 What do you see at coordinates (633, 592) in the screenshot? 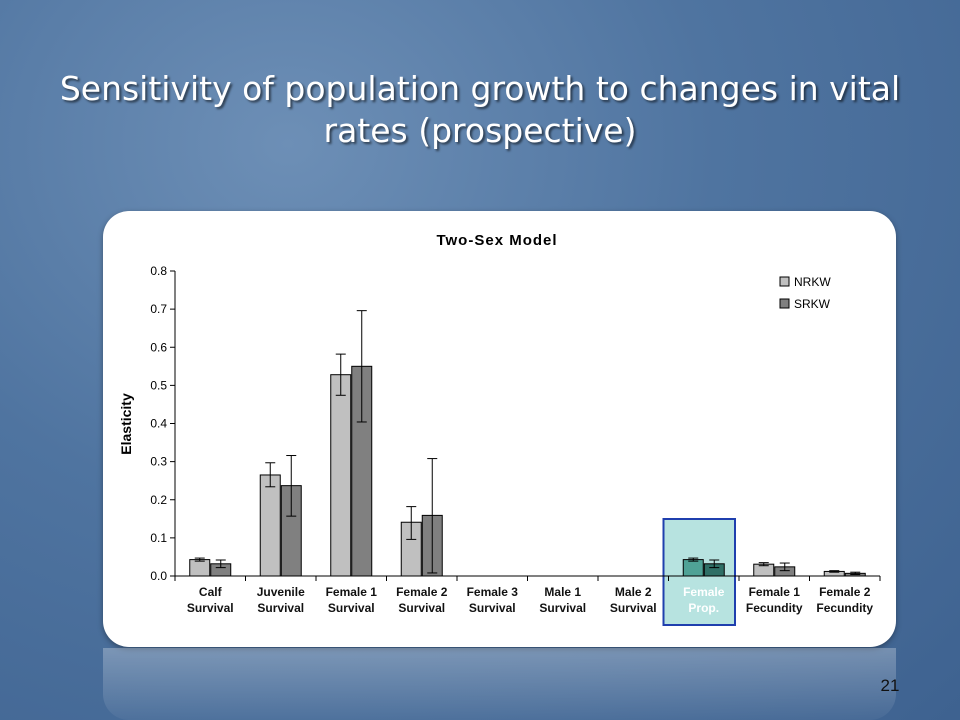
I see `x-tick-label: Male 2` at bounding box center [633, 592].